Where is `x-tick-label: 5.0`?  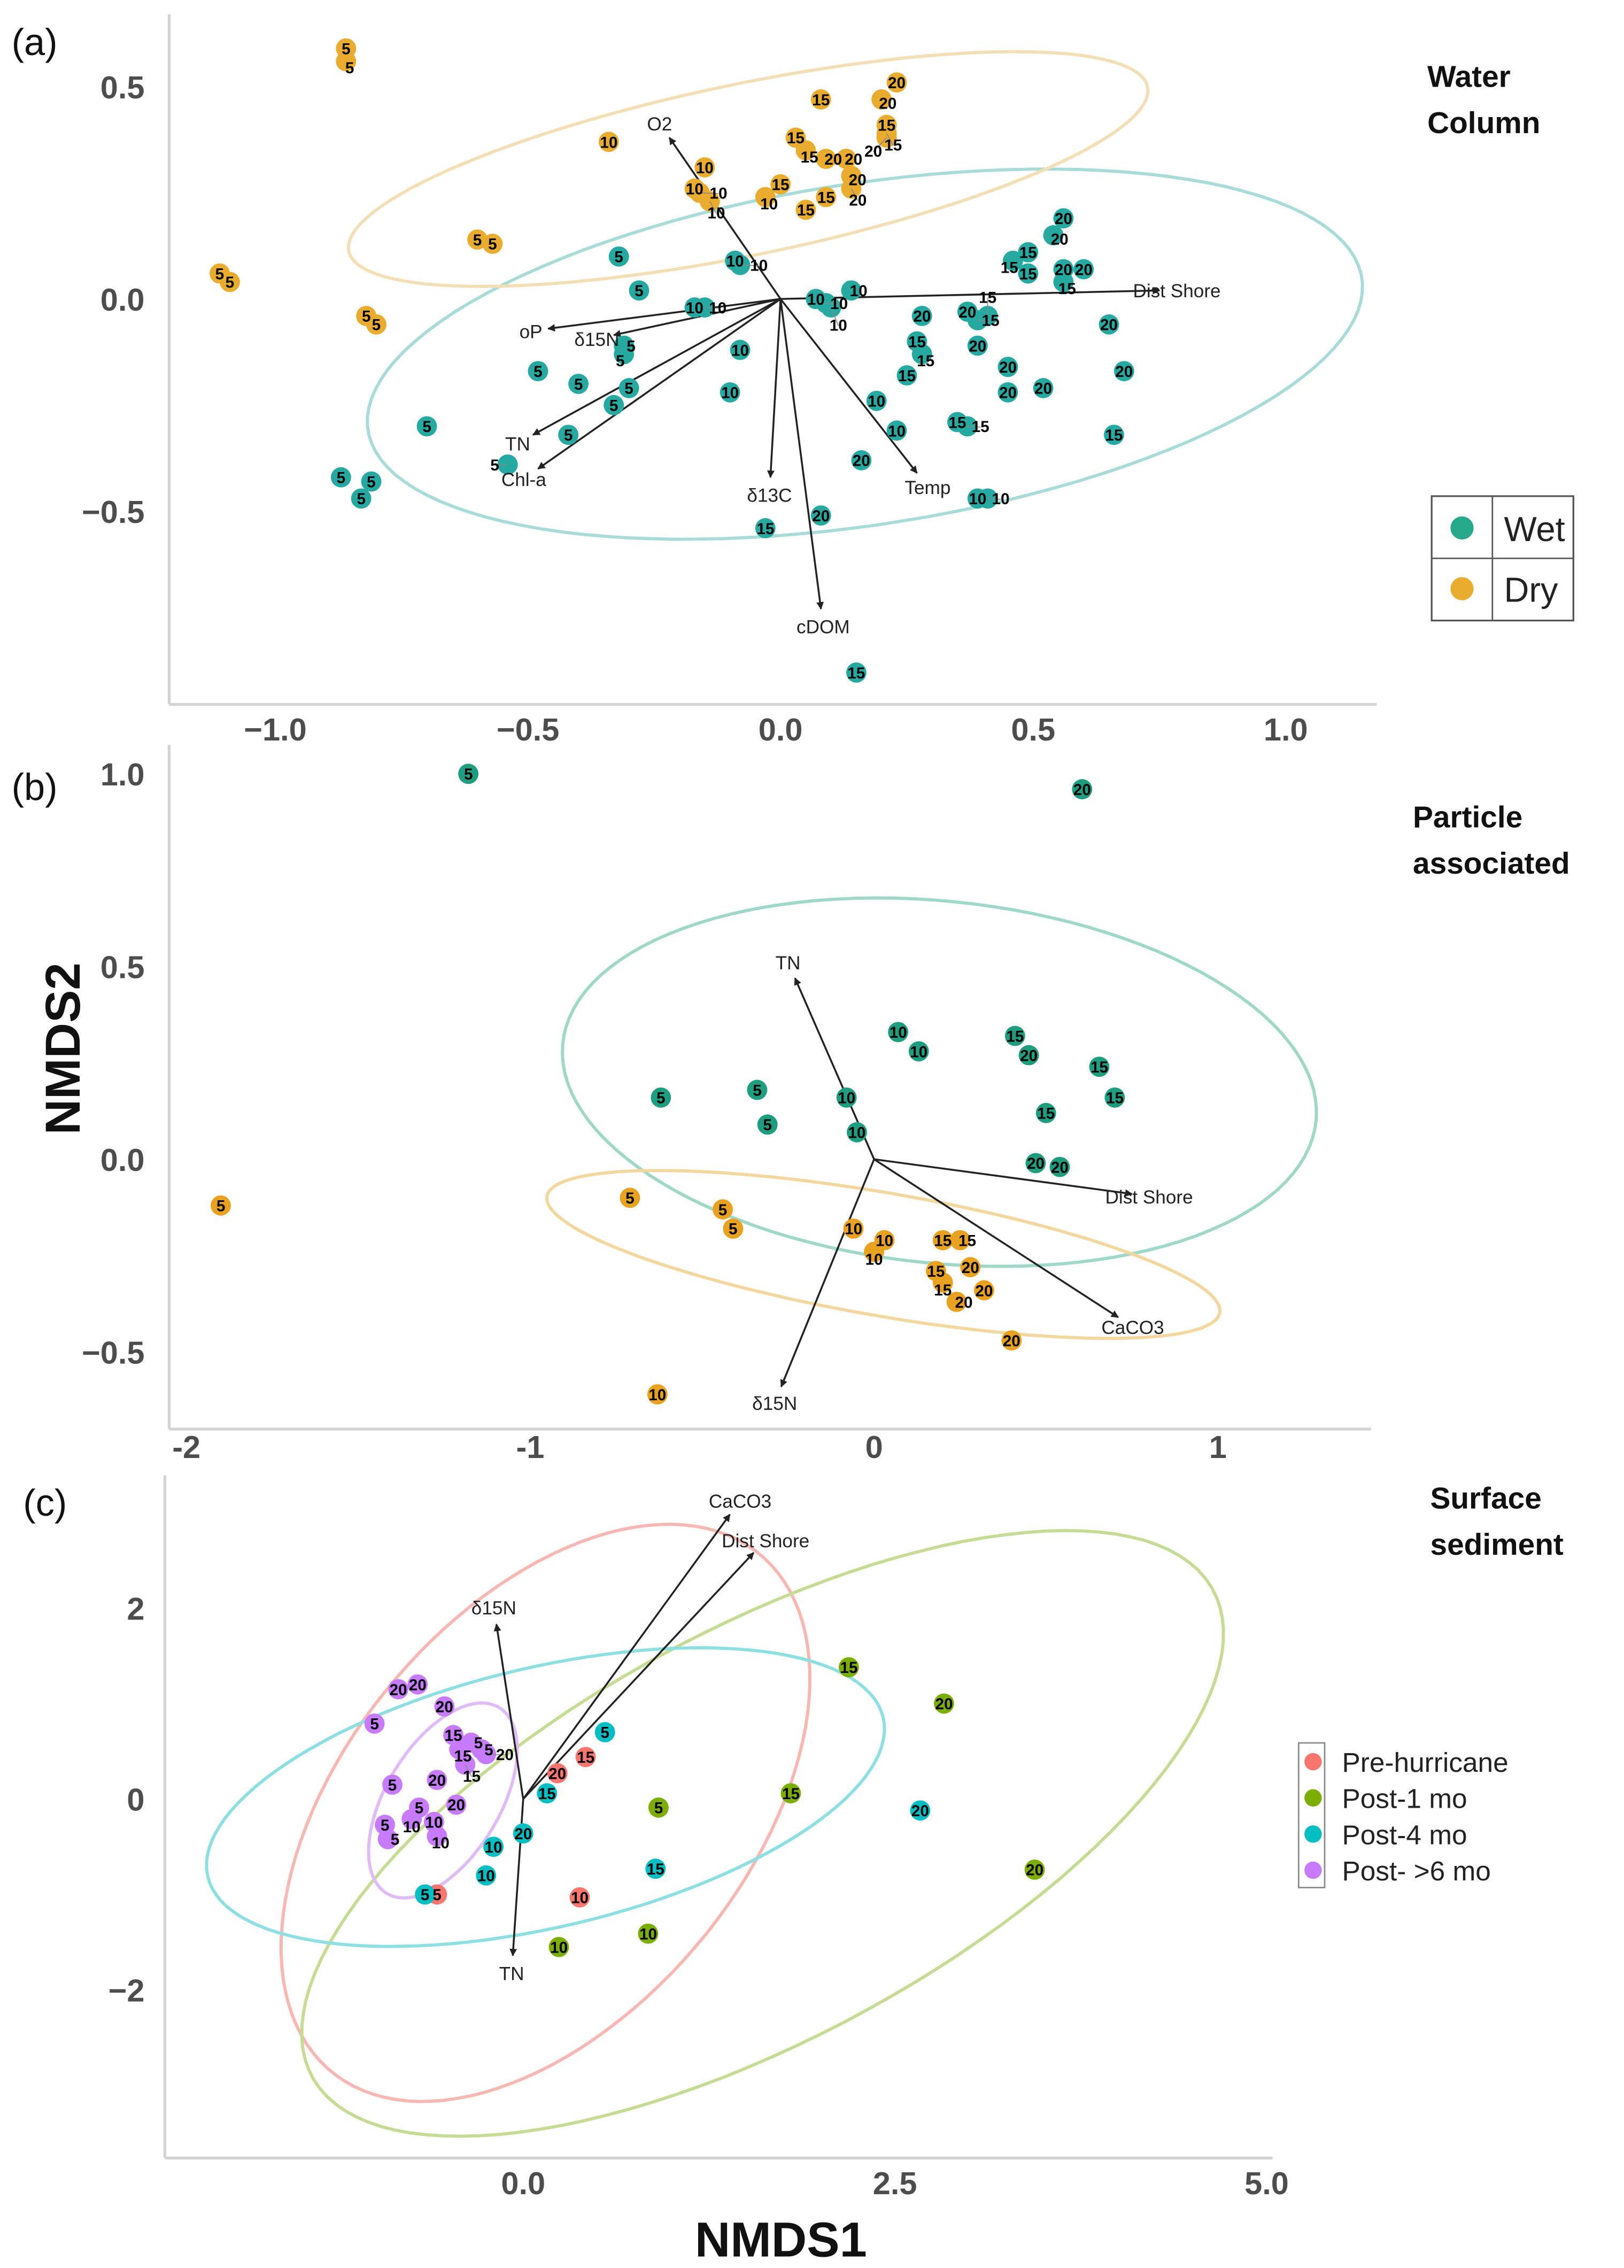 x-tick-label: 5.0 is located at coordinates (1266, 2183).